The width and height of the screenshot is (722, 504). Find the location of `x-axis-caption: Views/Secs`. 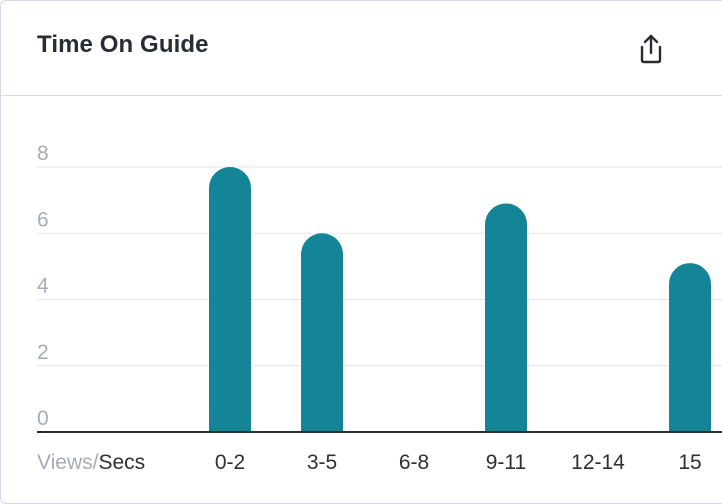

x-axis-caption: Views/Secs is located at coordinates (91, 462).